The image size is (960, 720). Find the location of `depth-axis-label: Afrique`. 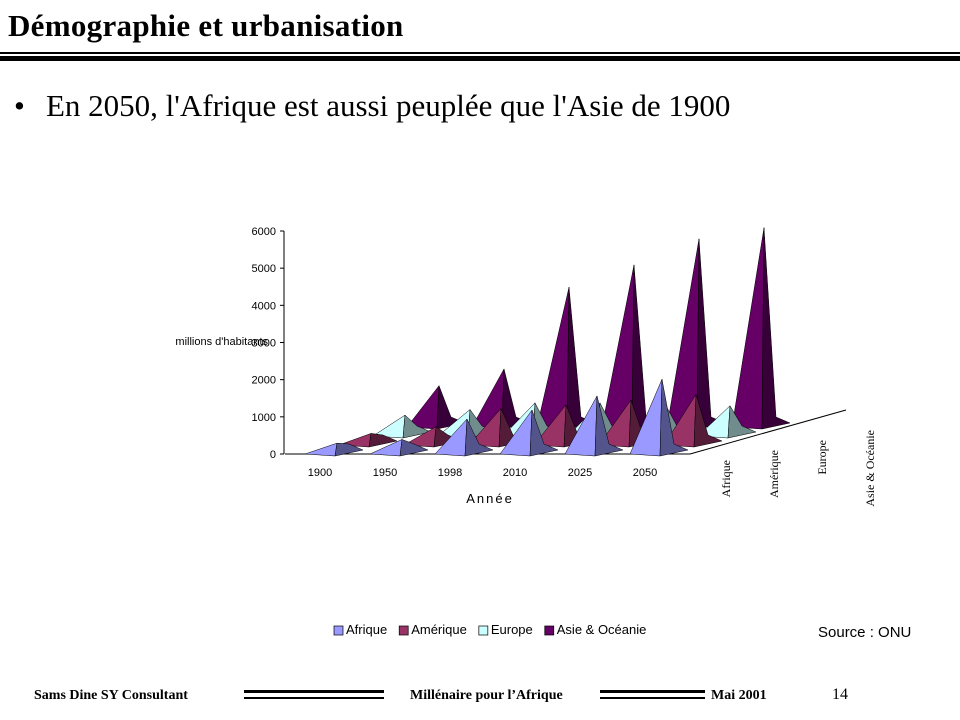

depth-axis-label: Afrique is located at coordinates (726, 478).